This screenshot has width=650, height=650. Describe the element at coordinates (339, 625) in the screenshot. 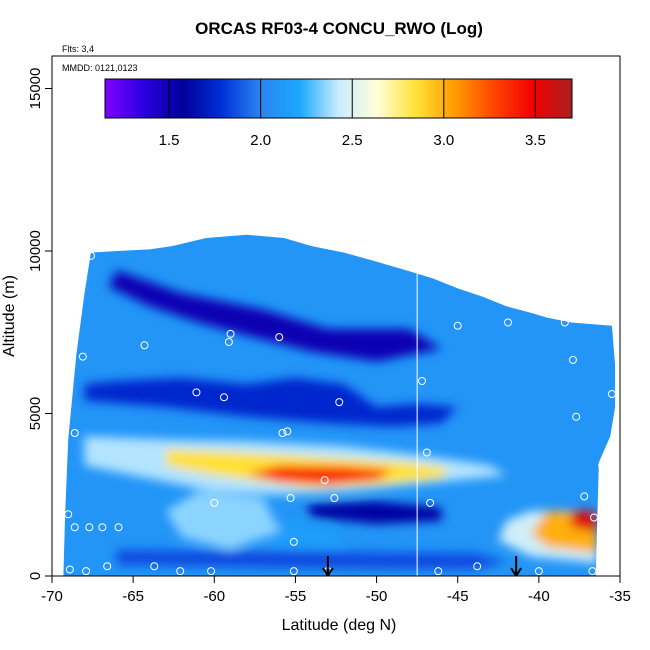

I see `x-axis-label: Latitude (deg N)` at that location.